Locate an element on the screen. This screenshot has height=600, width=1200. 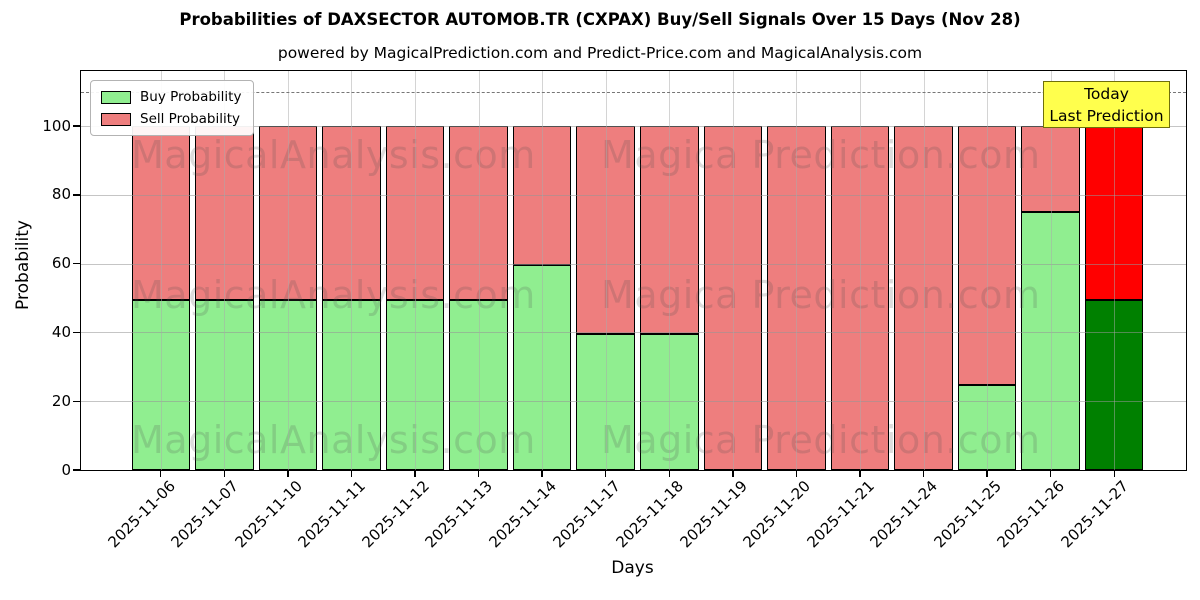
x-tick-label-2025-11-11: 2025-11-11 is located at coordinates (332, 514).